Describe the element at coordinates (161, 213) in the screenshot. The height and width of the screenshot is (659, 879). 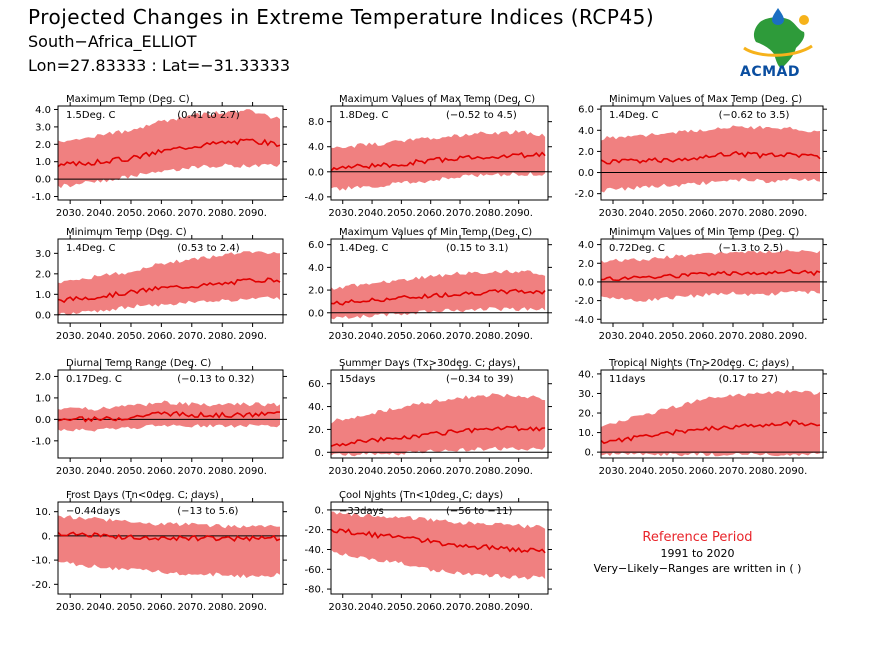
I see `maximum-temp-xtick-label: 2060.` at that location.